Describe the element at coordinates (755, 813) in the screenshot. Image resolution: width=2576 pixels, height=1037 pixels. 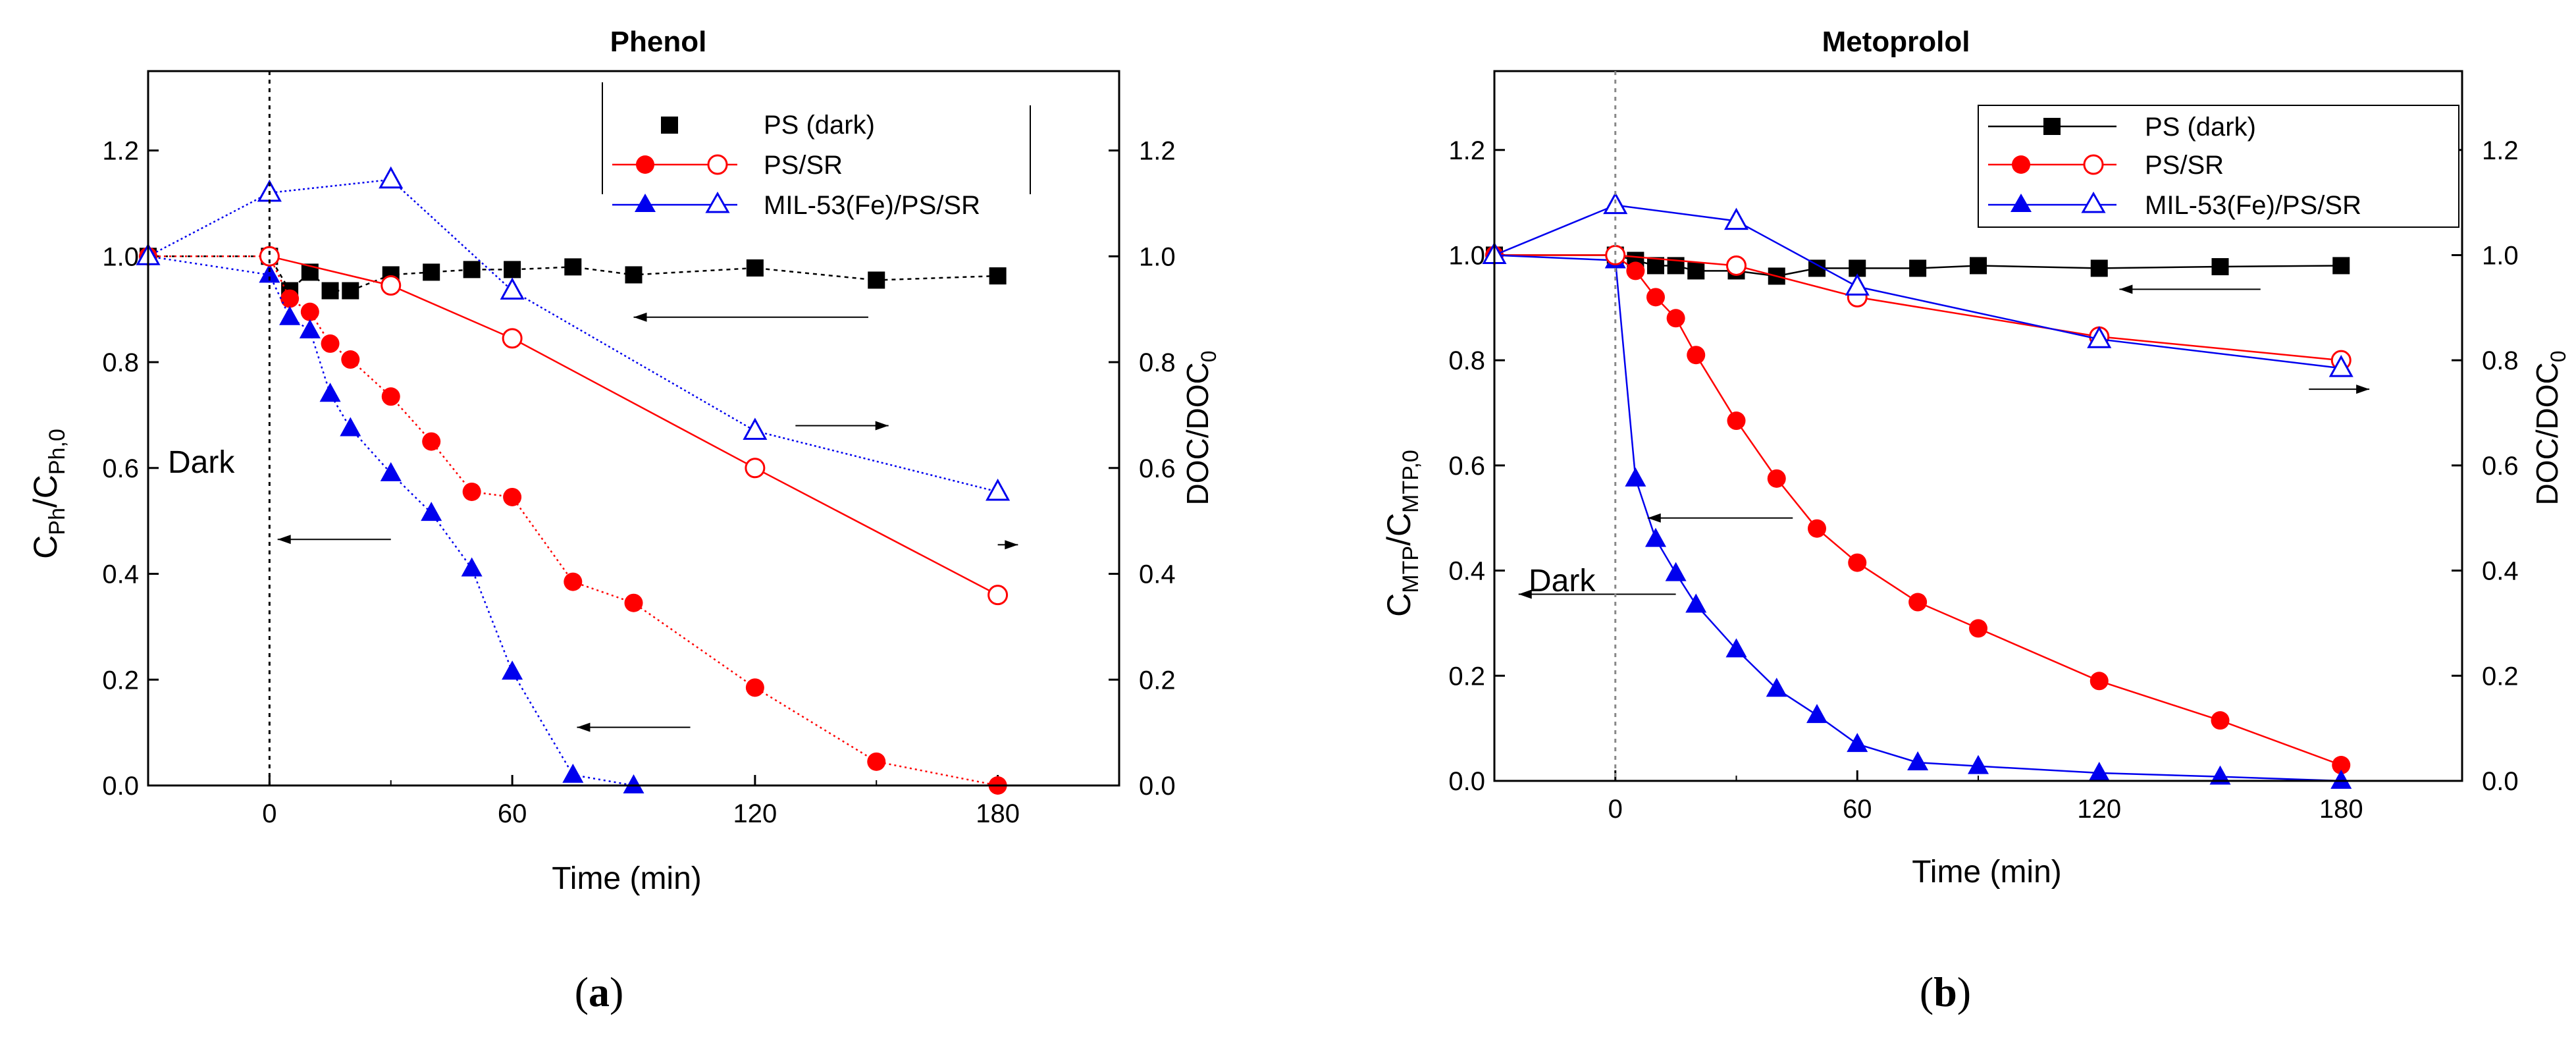
I see `x-tick-label: 120` at that location.